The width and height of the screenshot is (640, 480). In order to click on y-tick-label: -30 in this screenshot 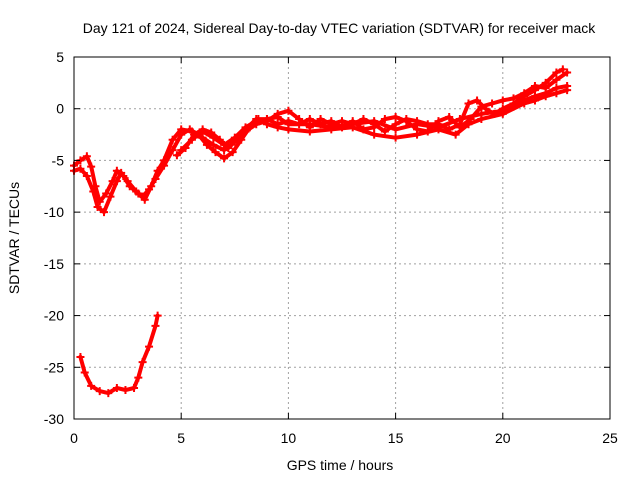, I will do `click(54, 419)`.